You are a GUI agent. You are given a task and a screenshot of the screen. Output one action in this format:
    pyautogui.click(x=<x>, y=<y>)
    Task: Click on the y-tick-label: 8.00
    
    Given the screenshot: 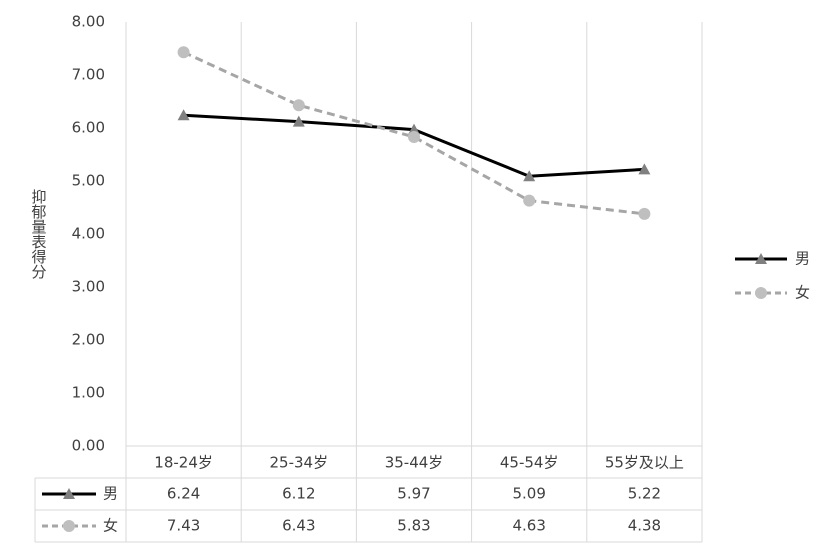 What is the action you would take?
    pyautogui.click(x=88, y=22)
    